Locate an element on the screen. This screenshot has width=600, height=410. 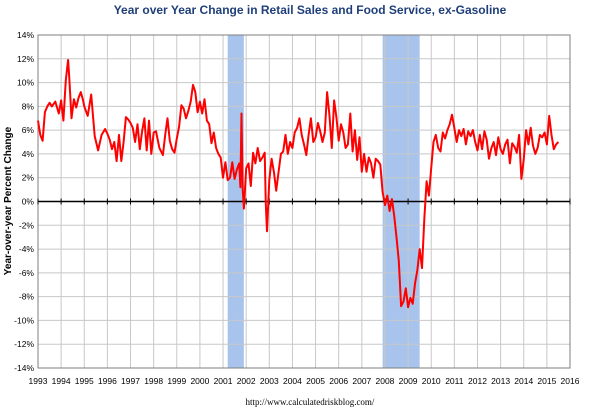
x-tick-label: 2008 is located at coordinates (384, 381).